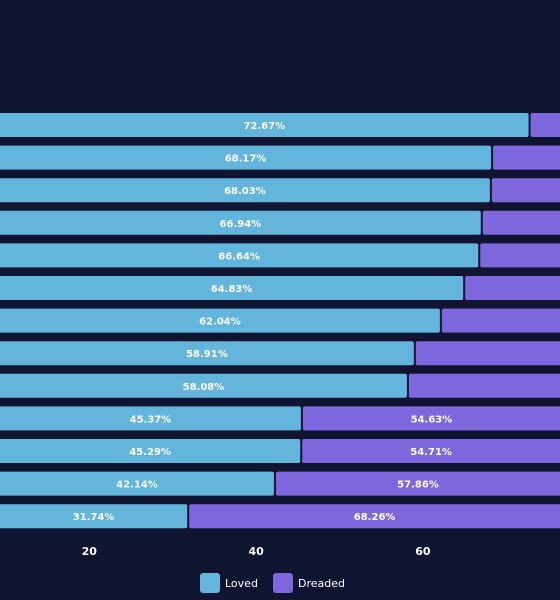 The image size is (560, 600). I want to click on data-label-loved: 58.91%, so click(207, 354).